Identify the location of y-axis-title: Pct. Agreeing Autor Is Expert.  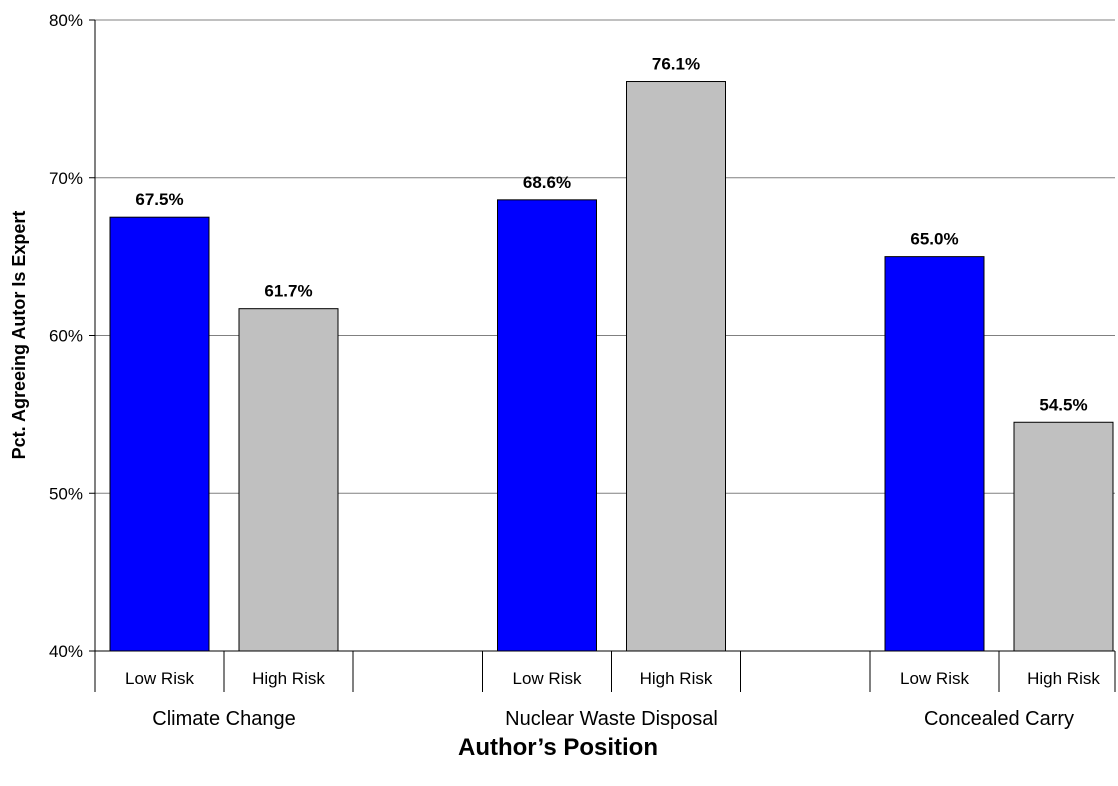
(19, 335).